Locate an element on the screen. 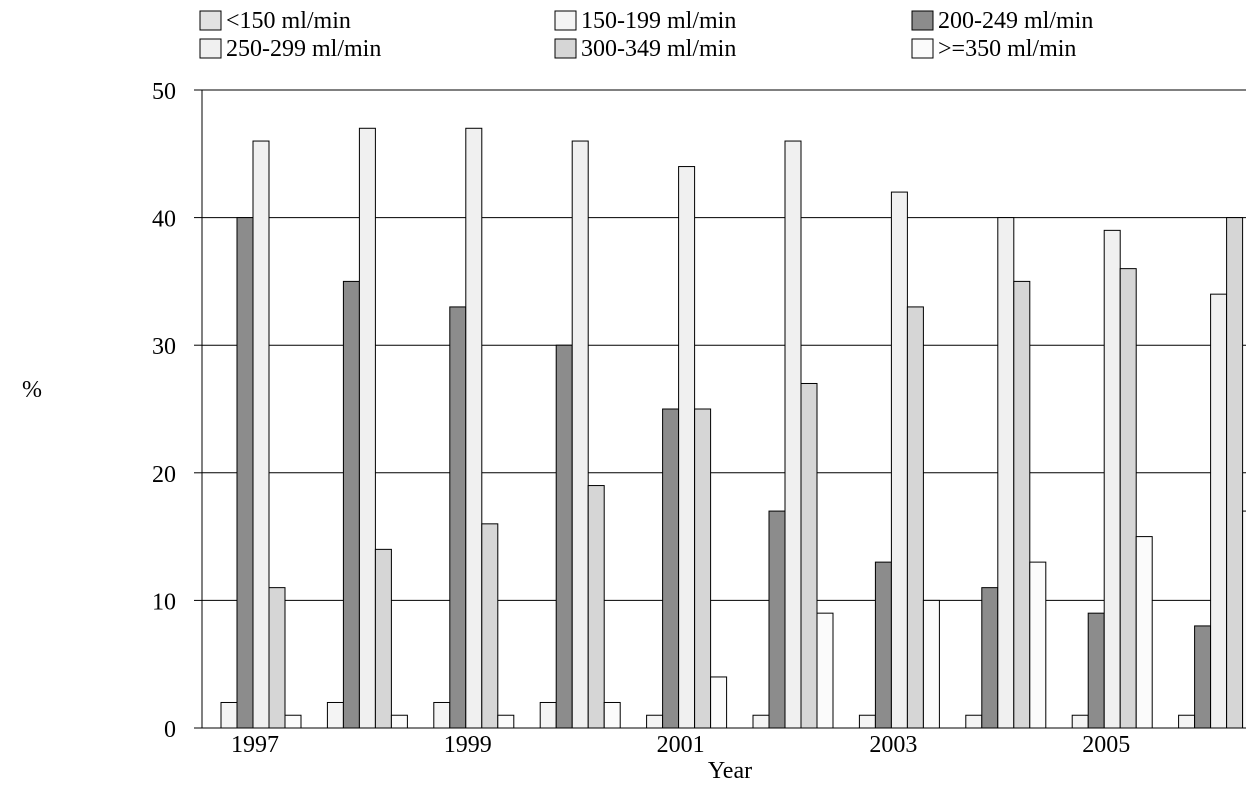 The width and height of the screenshot is (1246, 786). x-tick-label: 1999 is located at coordinates (468, 745).